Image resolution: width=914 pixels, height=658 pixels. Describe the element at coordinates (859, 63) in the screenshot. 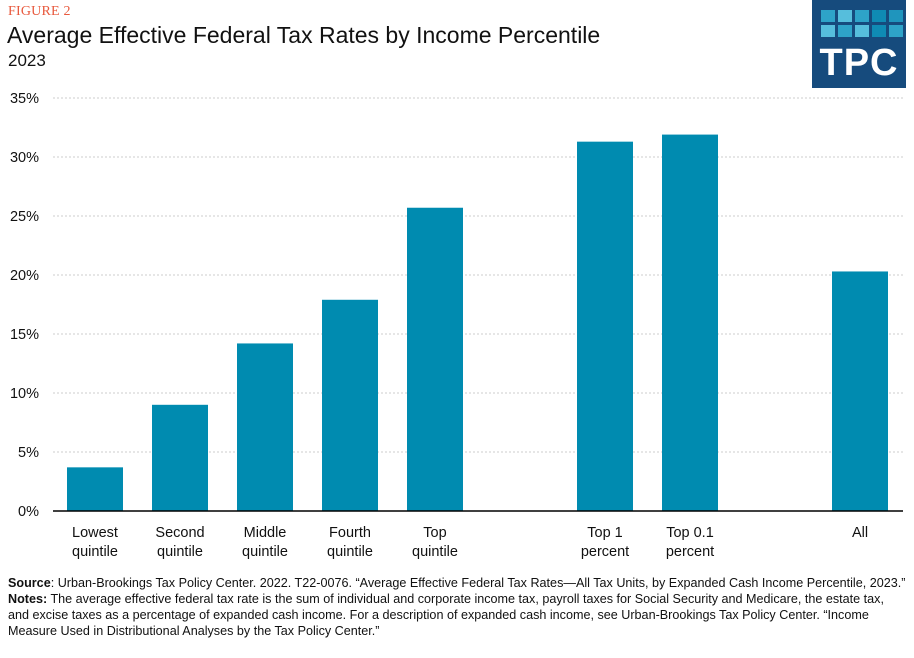

I see `logo-text: TPC` at that location.